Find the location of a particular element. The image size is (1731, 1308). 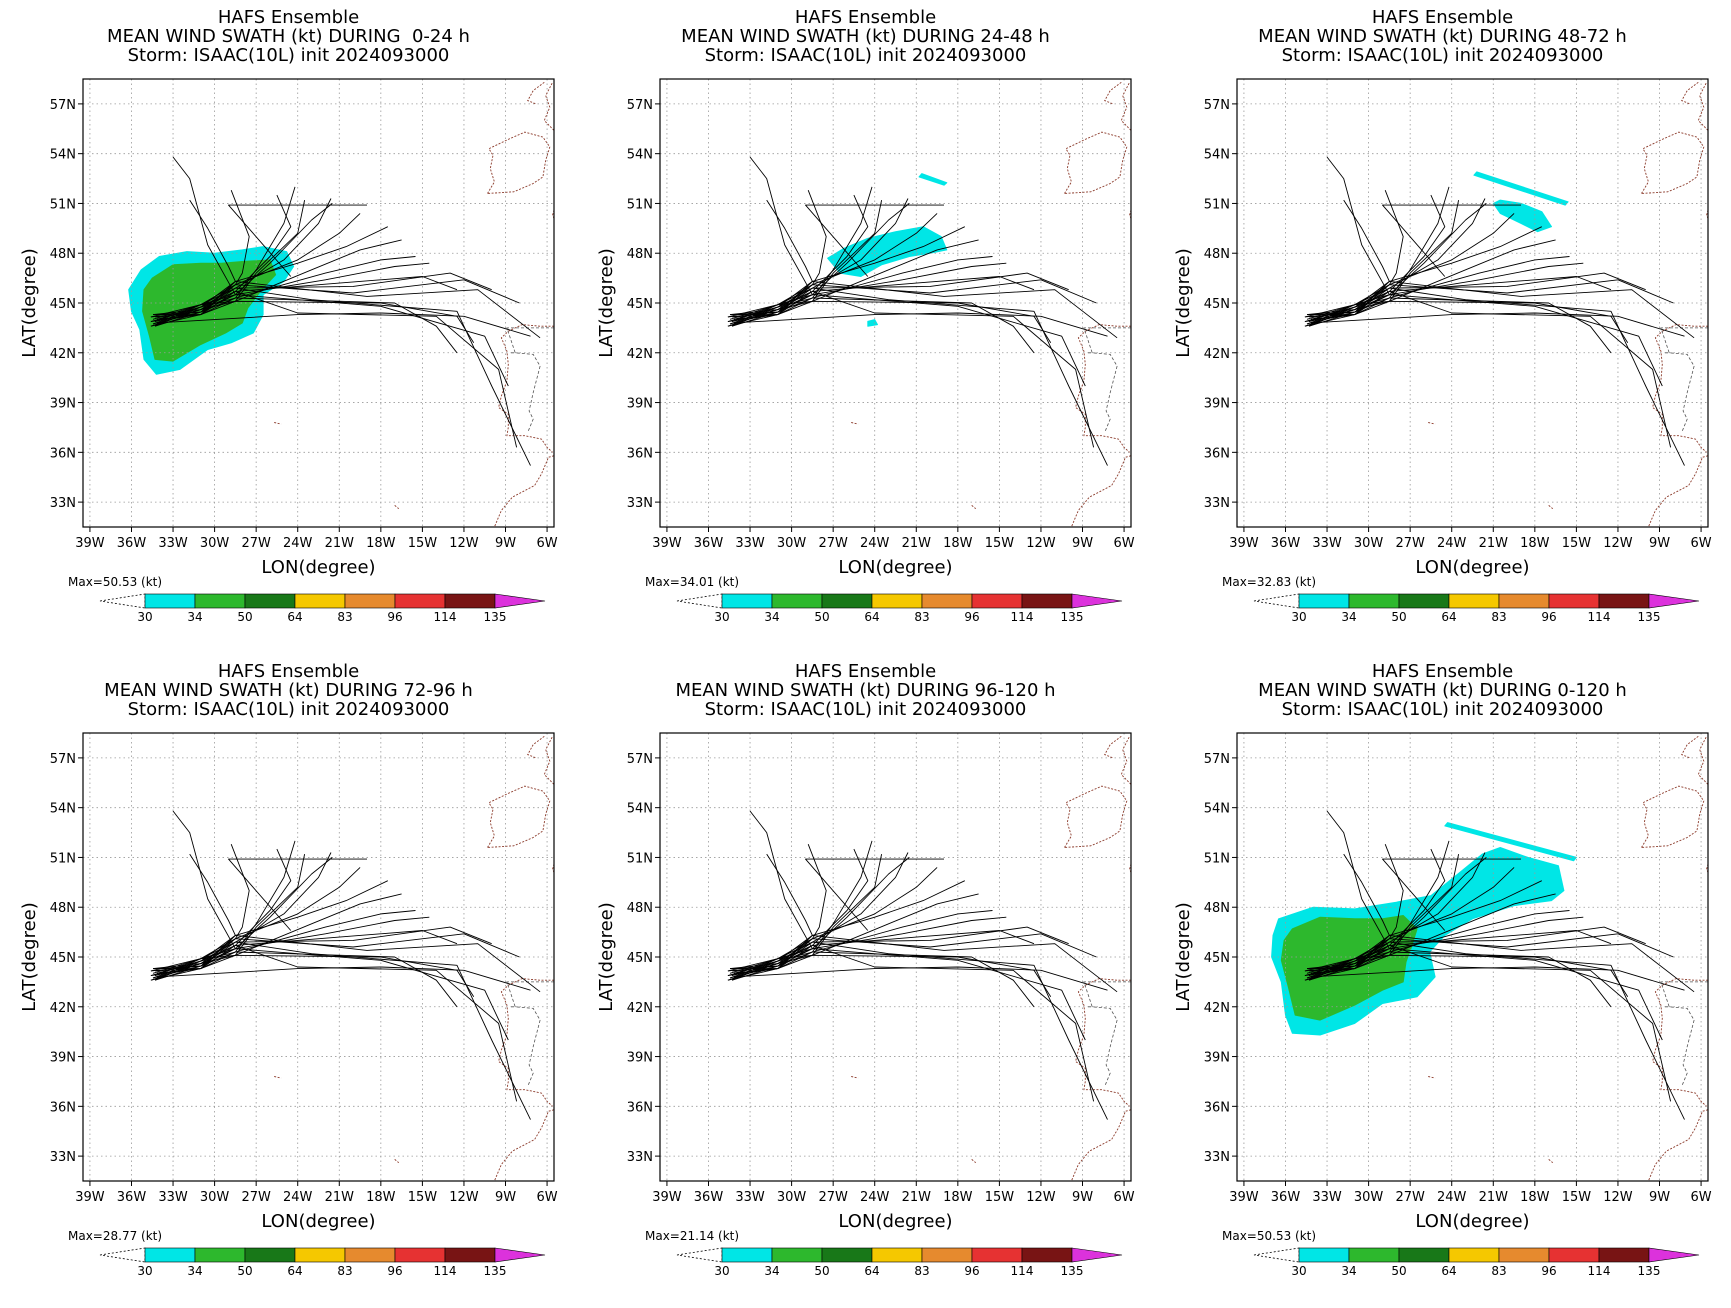

lat-tick-label: 57N is located at coordinates (63, 759).